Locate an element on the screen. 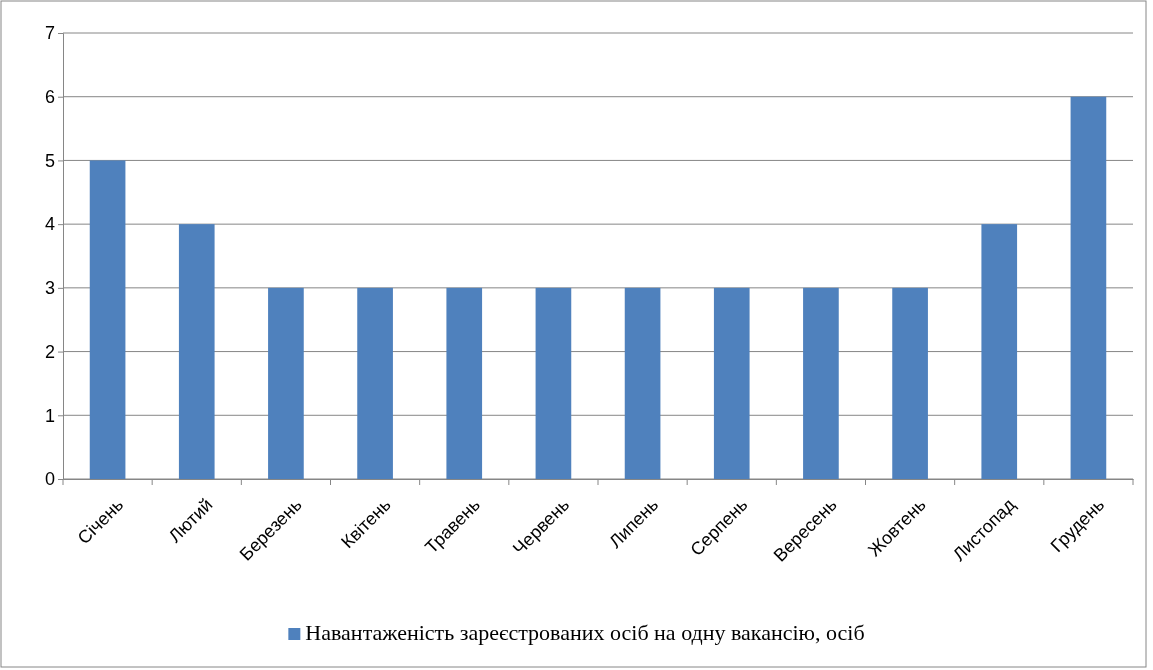  y-tick-label: 0 is located at coordinates (49, 479).